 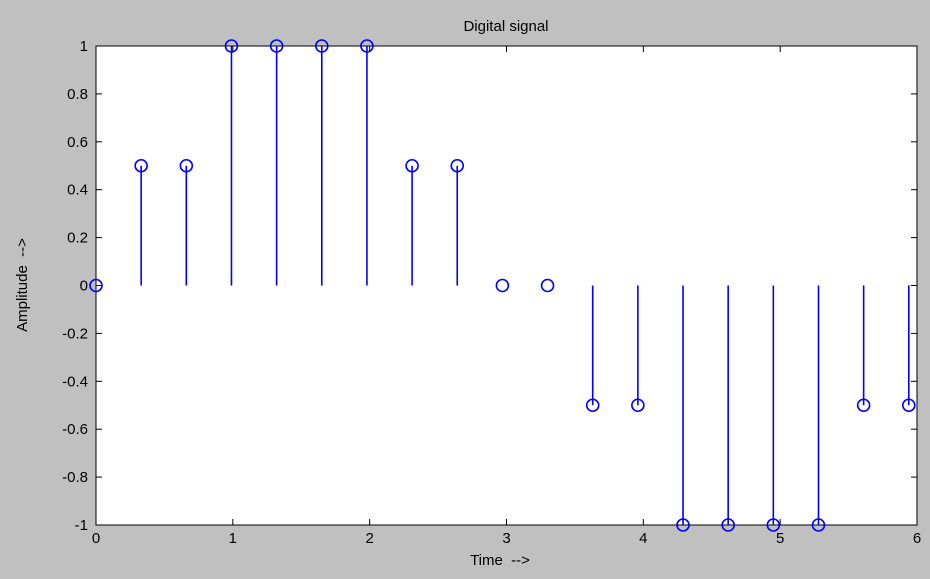 What do you see at coordinates (369, 538) in the screenshot?
I see `x-tick-label: 2` at bounding box center [369, 538].